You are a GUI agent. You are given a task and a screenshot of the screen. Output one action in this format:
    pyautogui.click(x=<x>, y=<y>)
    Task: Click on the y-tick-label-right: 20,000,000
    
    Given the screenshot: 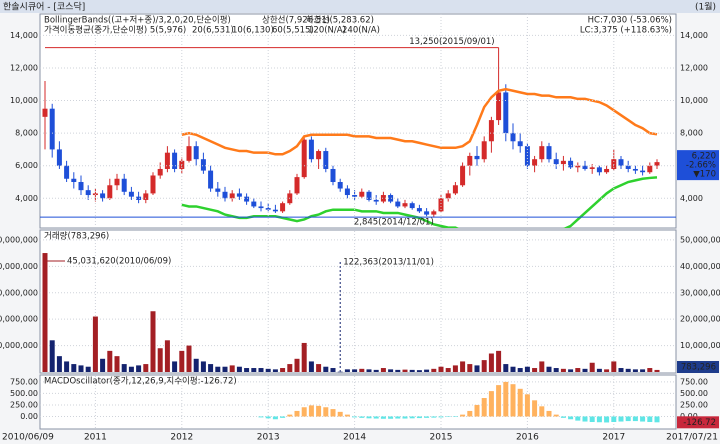 What is the action you would take?
    pyautogui.click(x=700, y=319)
    